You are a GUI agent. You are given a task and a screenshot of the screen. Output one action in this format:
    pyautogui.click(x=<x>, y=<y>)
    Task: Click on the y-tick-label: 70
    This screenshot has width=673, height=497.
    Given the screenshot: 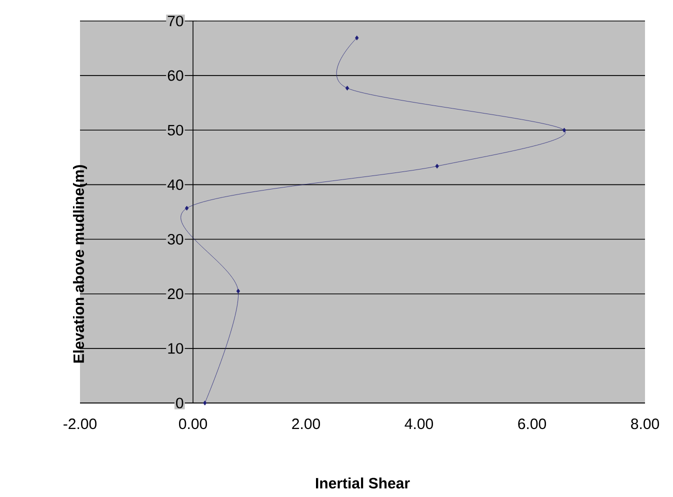 What is the action you would take?
    pyautogui.click(x=176, y=21)
    